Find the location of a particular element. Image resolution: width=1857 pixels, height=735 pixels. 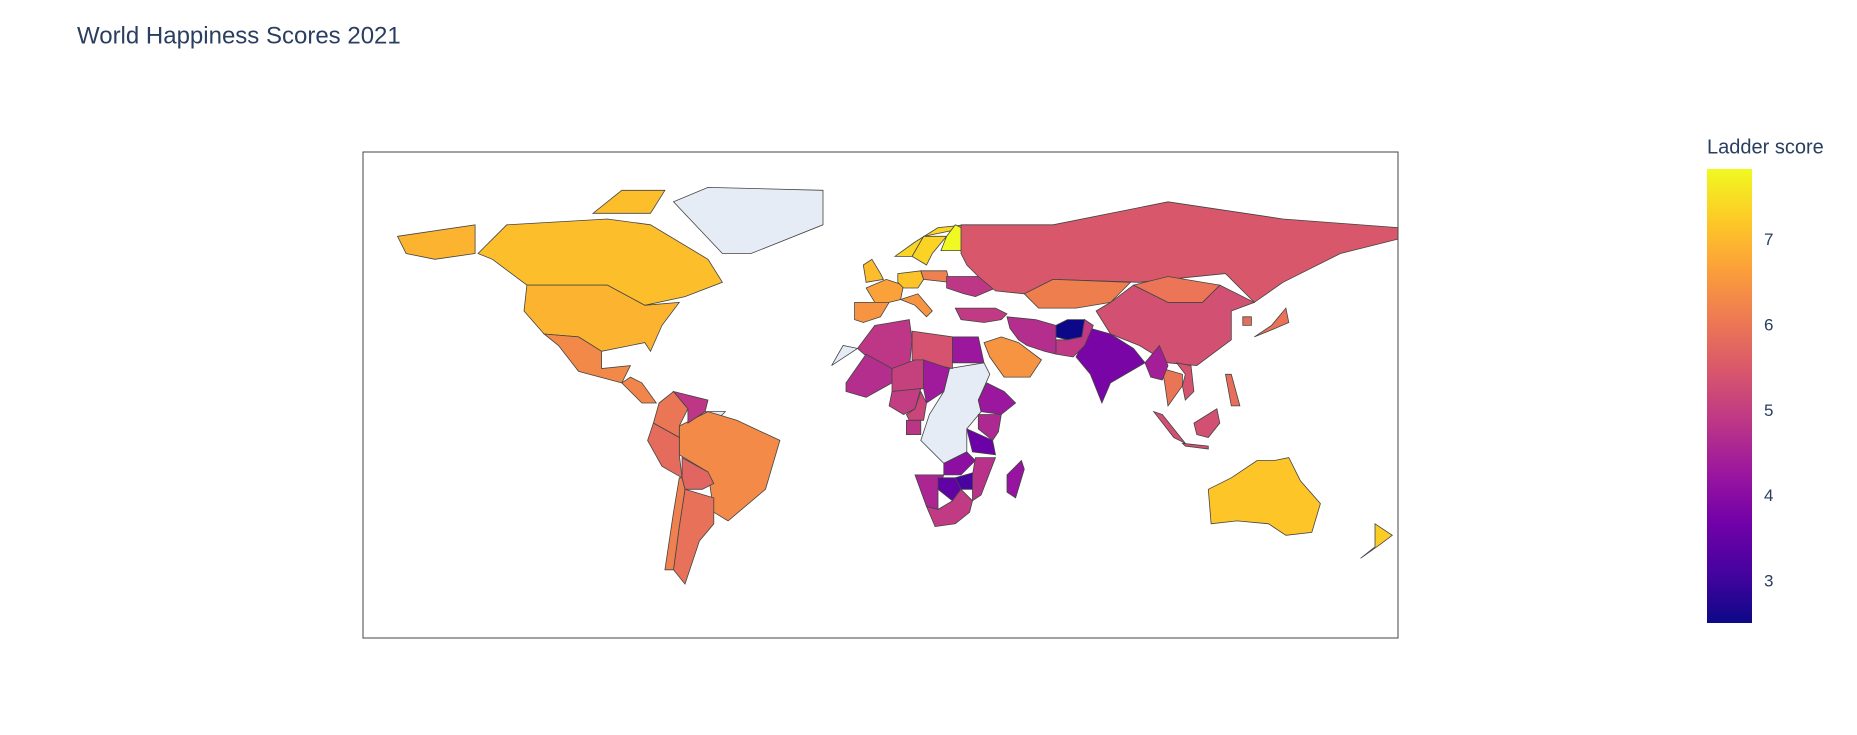

chart-title: World Happiness Scores 2021 is located at coordinates (239, 35).